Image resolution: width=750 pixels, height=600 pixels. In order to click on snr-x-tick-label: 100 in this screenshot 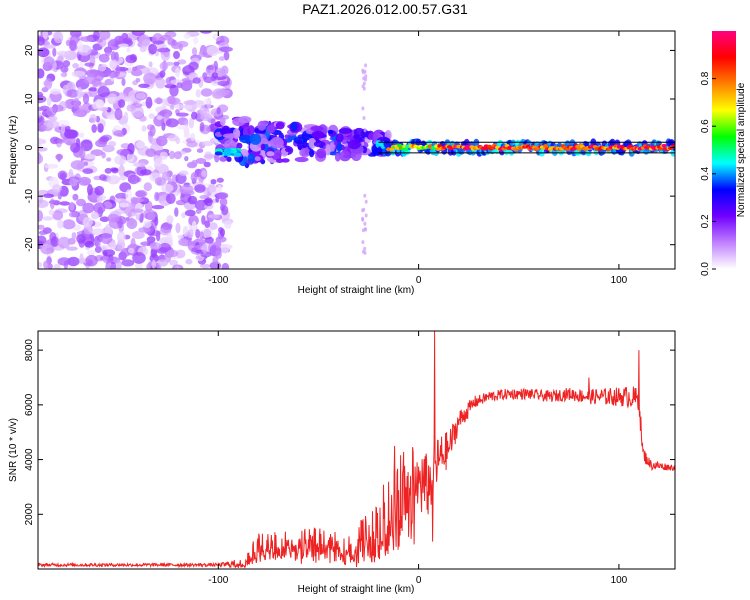, I will do `click(619, 580)`.